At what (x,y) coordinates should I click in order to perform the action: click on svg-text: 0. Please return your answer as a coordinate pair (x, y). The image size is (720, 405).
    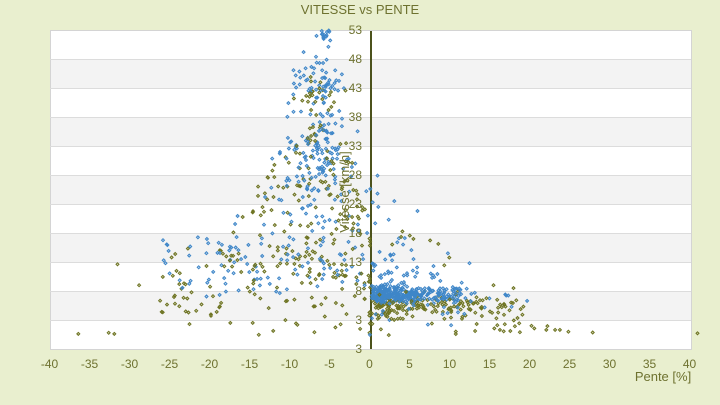
    Looking at the image, I should click on (369, 364).